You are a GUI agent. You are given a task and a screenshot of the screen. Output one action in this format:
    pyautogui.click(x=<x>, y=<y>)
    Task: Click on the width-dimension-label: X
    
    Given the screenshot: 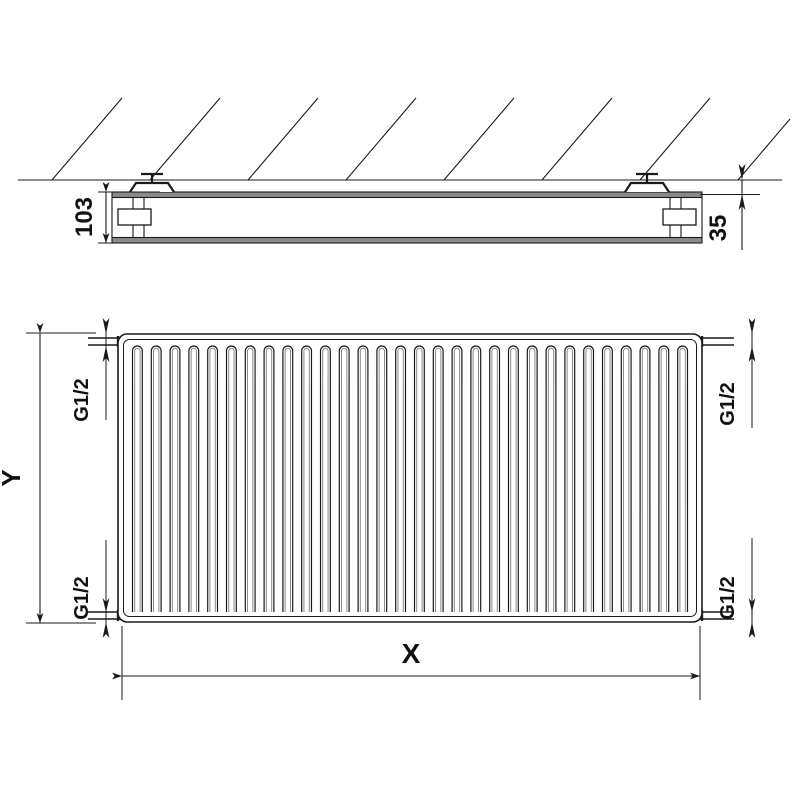 What is the action you would take?
    pyautogui.click(x=411, y=653)
    